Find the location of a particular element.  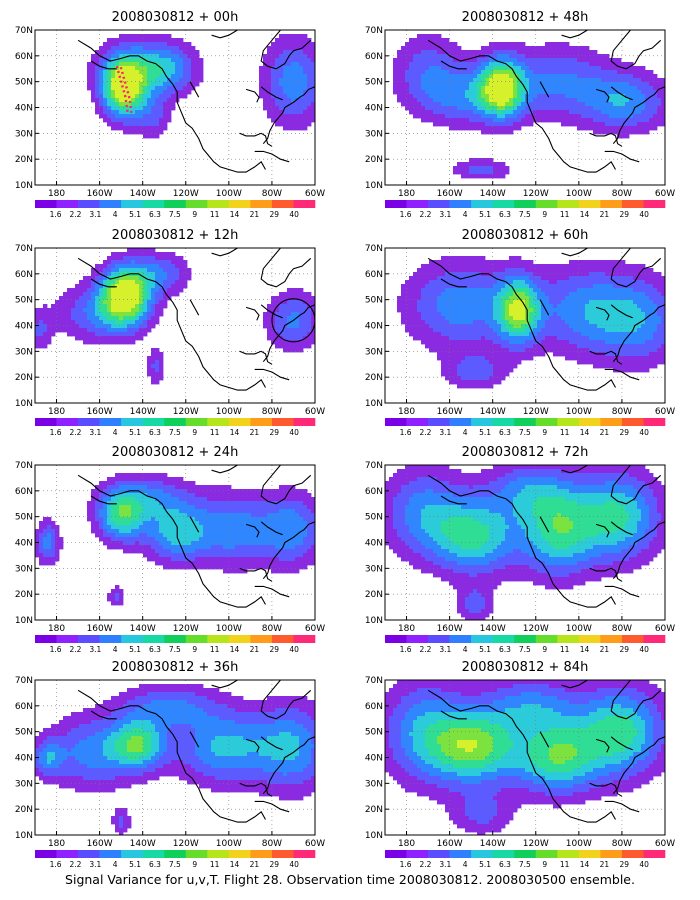

colorbar-swatch is located at coordinates (503, 204).